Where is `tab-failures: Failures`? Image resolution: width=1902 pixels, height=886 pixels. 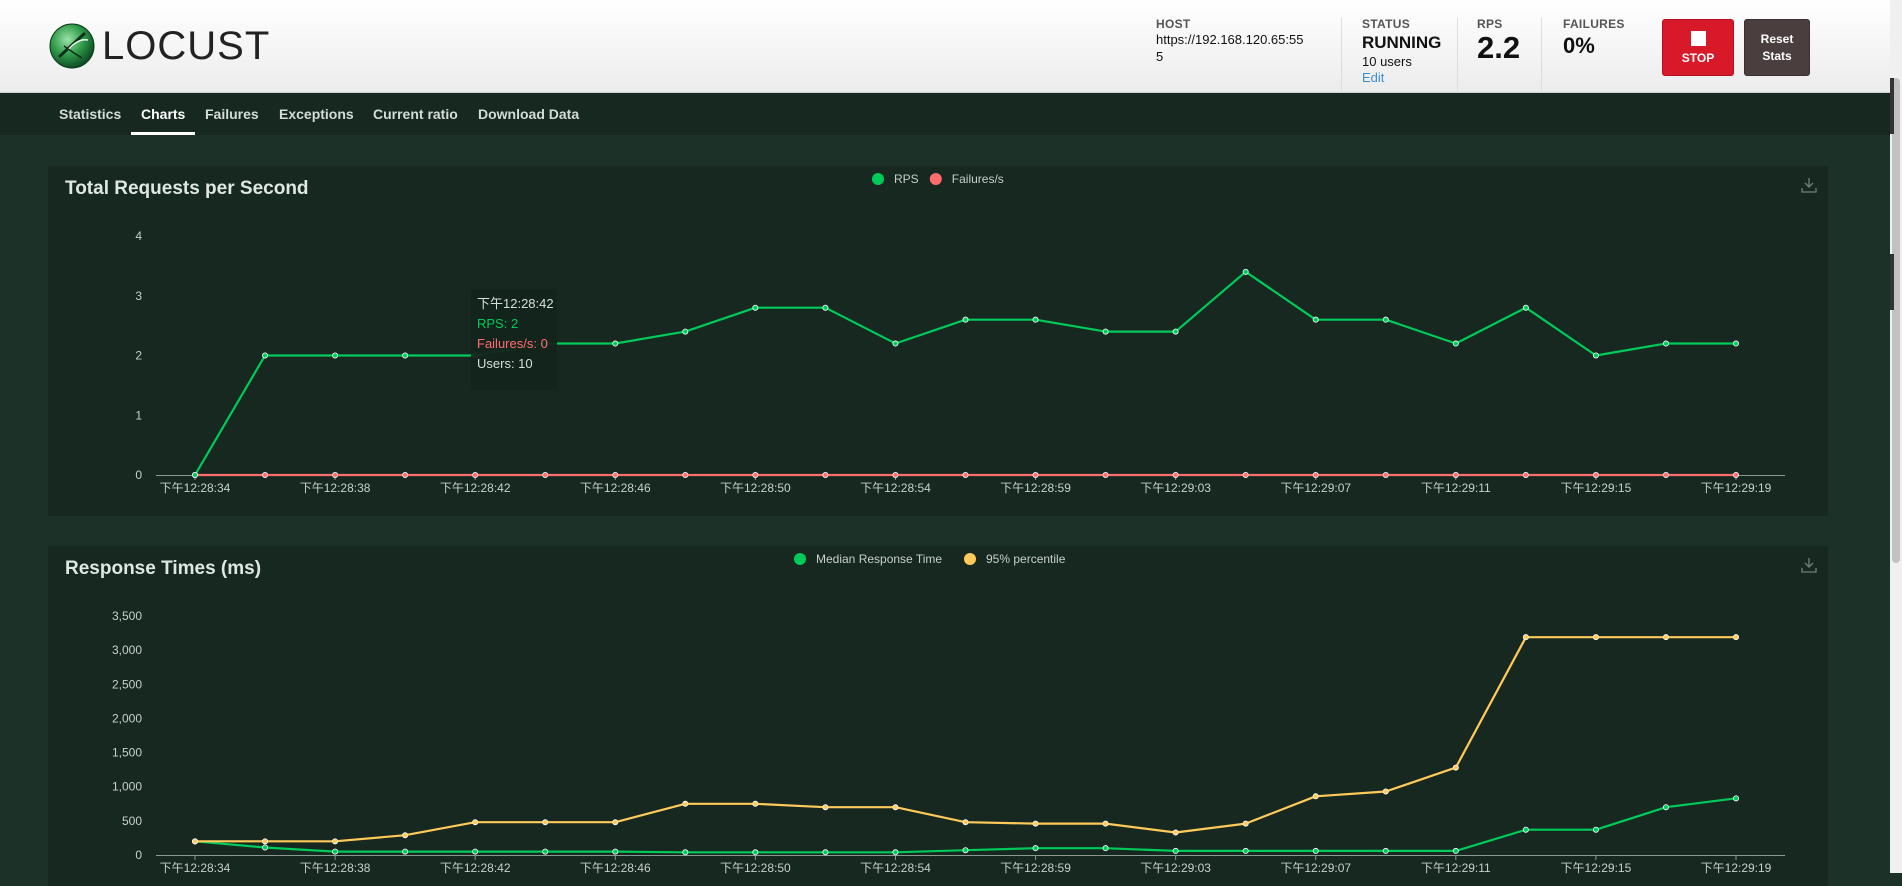
tab-failures: Failures is located at coordinates (232, 114).